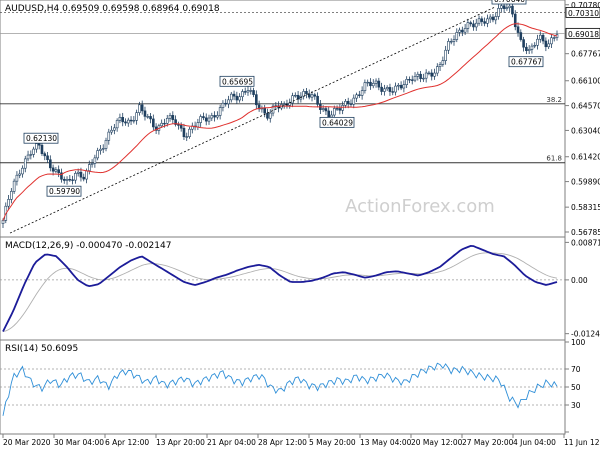  I want to click on price-annotation-label: 0.70640, so click(509, 2).